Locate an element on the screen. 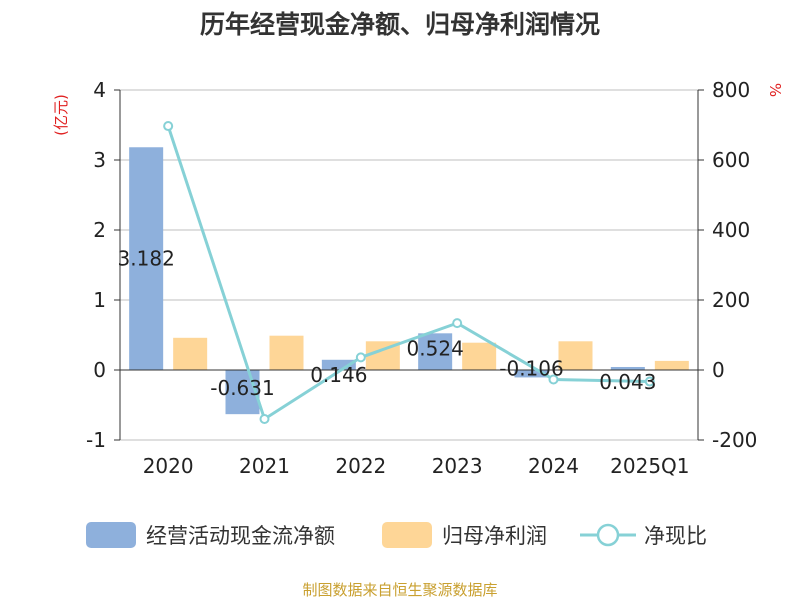  category-label: 2023 is located at coordinates (457, 466).